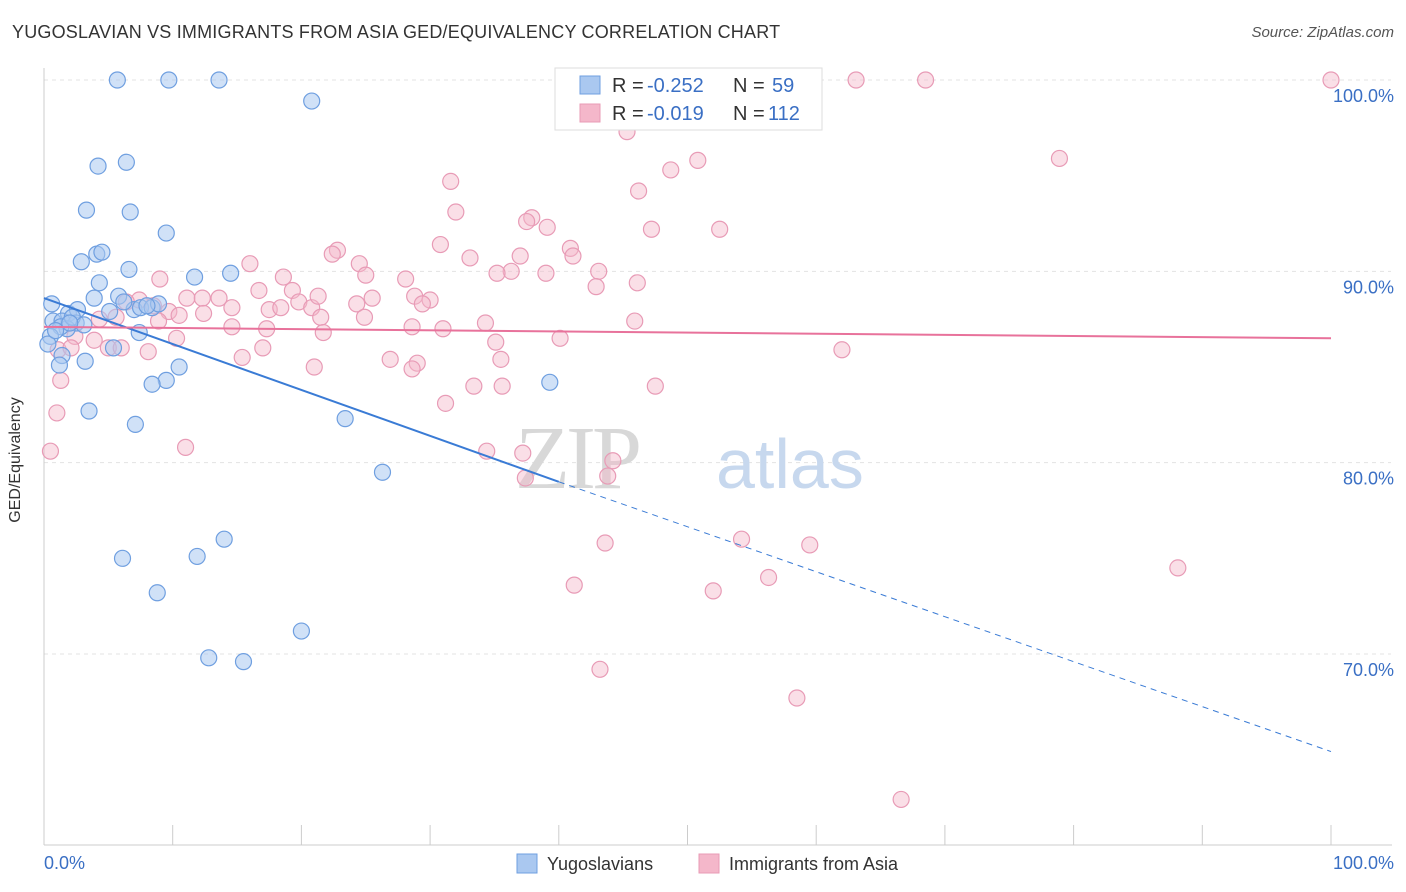 The width and height of the screenshot is (1406, 892). Describe the element at coordinates (527, 863) in the screenshot. I see `legend-swatch-blue` at that location.